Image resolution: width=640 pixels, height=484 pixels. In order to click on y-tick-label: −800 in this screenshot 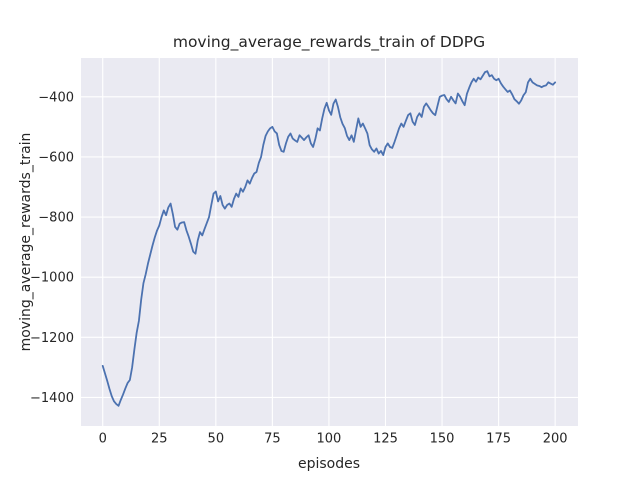, I will do `click(56, 218)`.